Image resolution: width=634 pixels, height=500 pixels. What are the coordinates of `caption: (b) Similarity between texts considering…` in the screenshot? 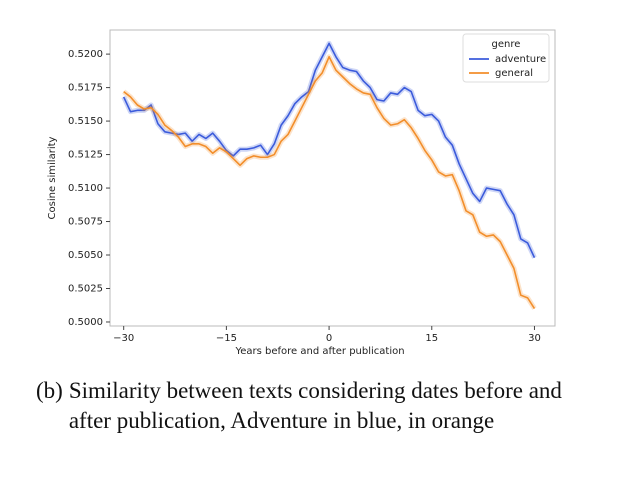 It's located at (306, 406).